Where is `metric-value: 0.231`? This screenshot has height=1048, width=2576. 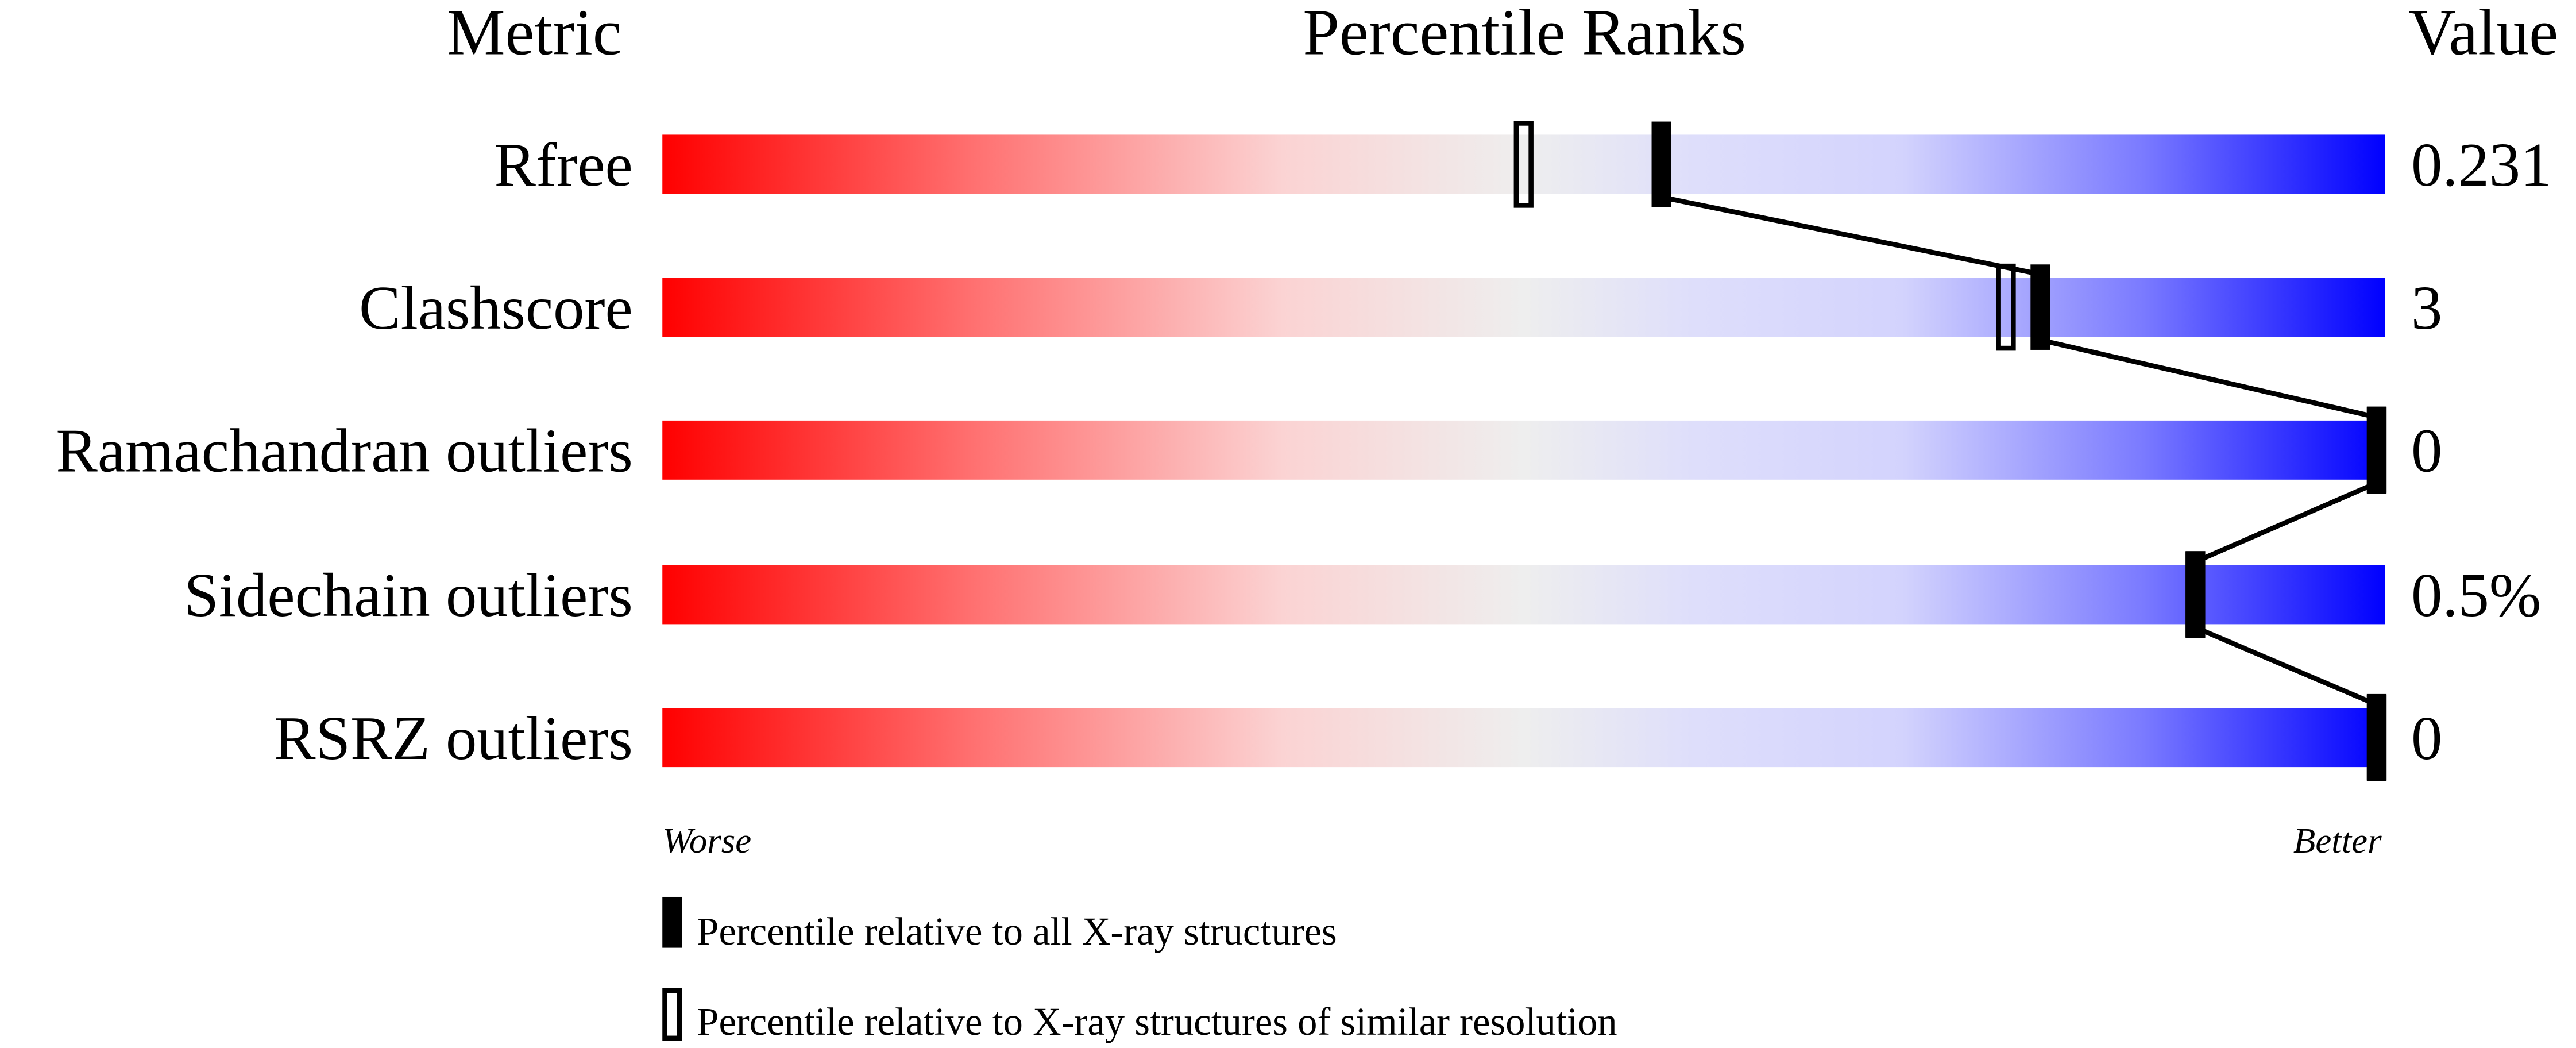
metric-value: 0.231 is located at coordinates (2481, 164).